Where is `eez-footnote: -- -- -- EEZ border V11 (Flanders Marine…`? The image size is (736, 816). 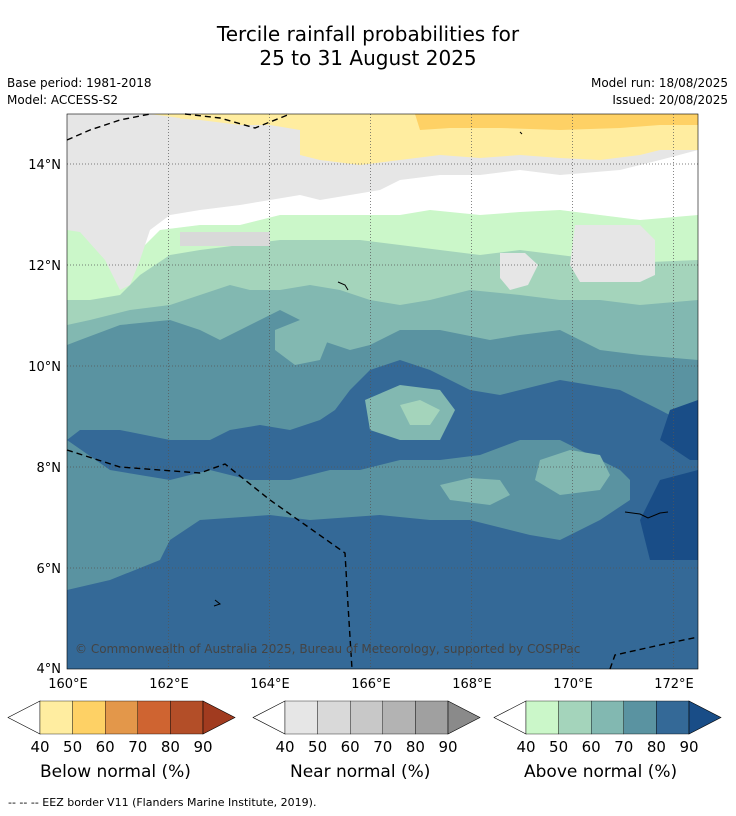
eez-footnote: -- -- -- EEZ border V11 (Flanders Marine… is located at coordinates (162, 802).